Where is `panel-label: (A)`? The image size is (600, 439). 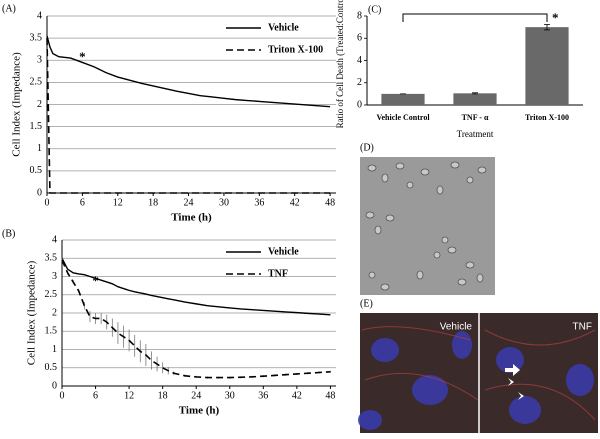 panel-label: (A) is located at coordinates (9, 8).